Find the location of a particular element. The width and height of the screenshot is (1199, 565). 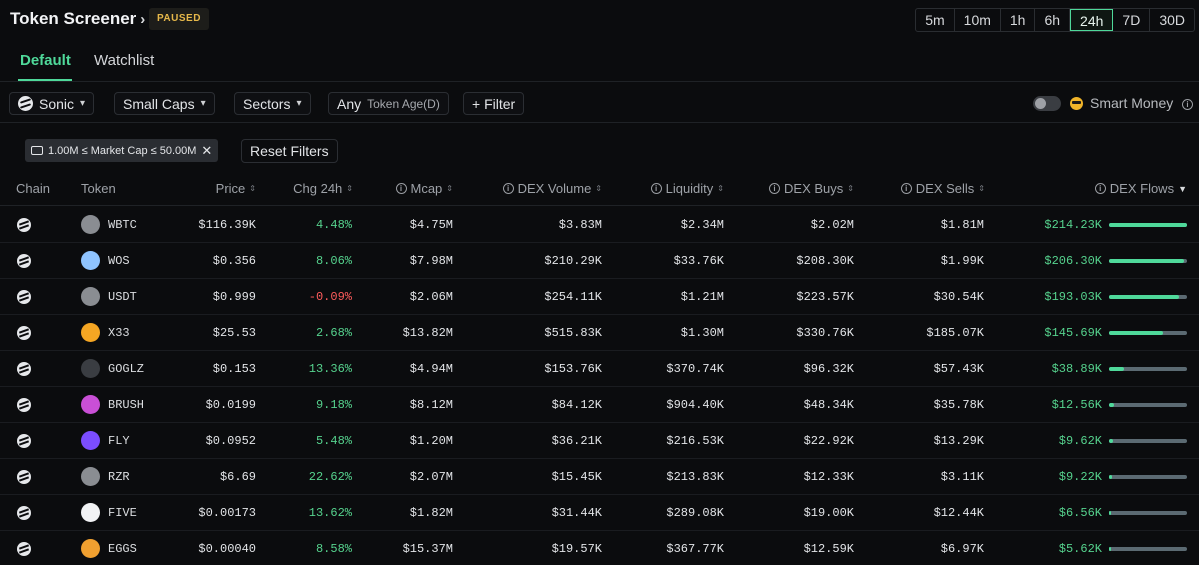

mcap-cell: $4.94M is located at coordinates (431, 369).